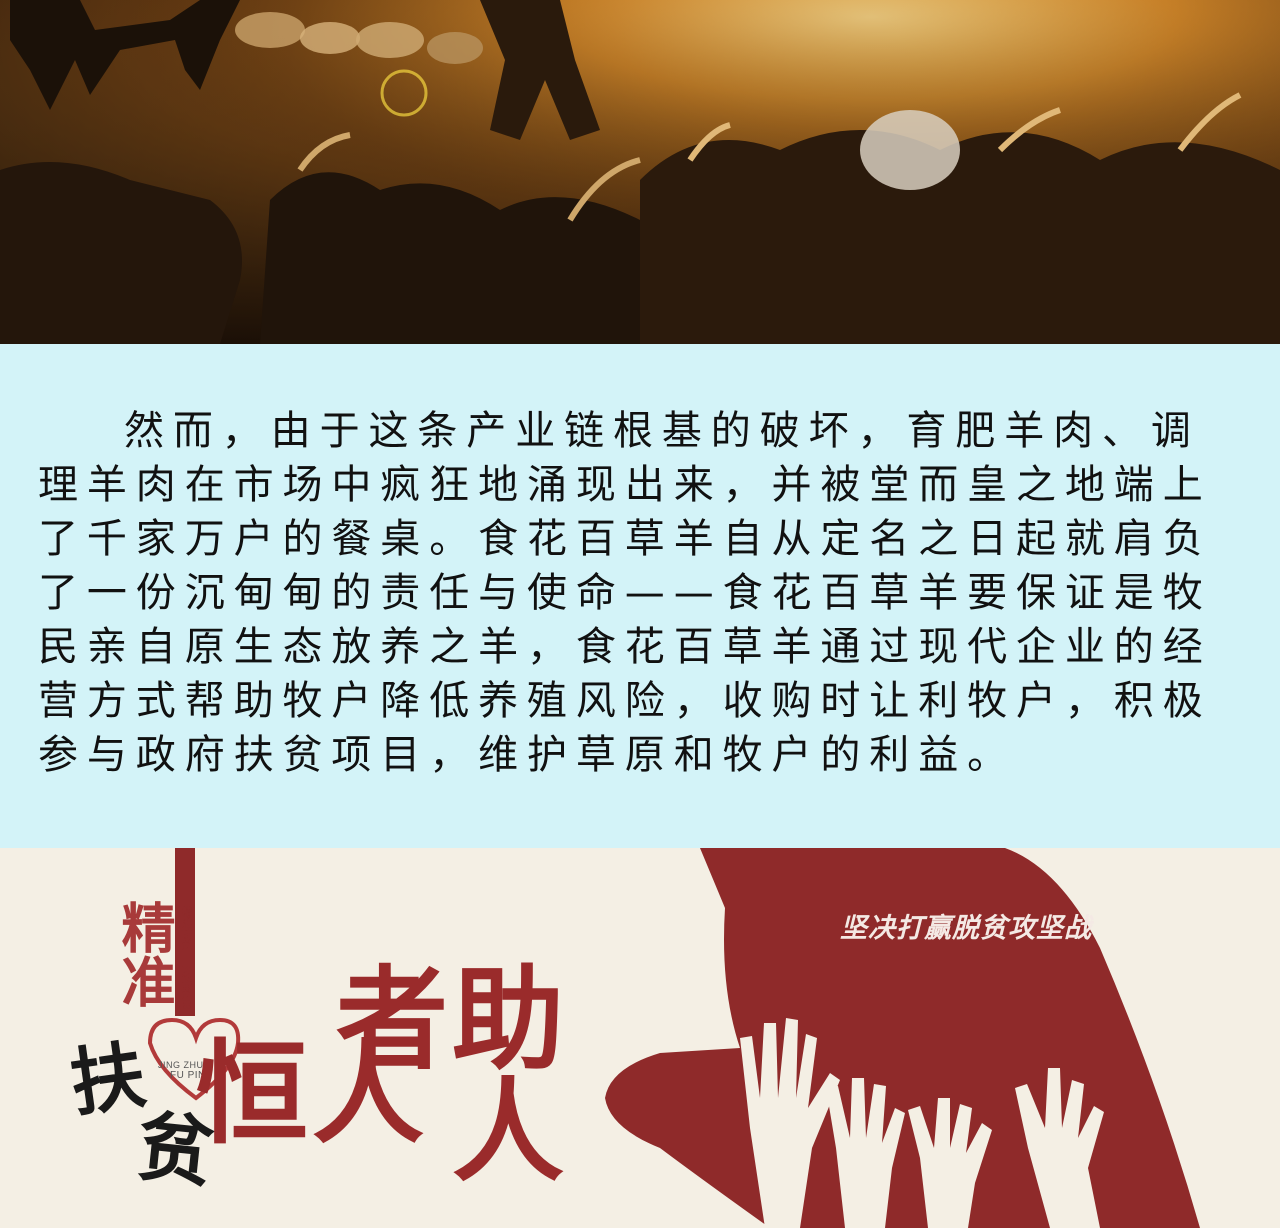 This screenshot has height=1228, width=1280. What do you see at coordinates (186, 988) in the screenshot?
I see `logo-small-text-2: 决战贫困` at bounding box center [186, 988].